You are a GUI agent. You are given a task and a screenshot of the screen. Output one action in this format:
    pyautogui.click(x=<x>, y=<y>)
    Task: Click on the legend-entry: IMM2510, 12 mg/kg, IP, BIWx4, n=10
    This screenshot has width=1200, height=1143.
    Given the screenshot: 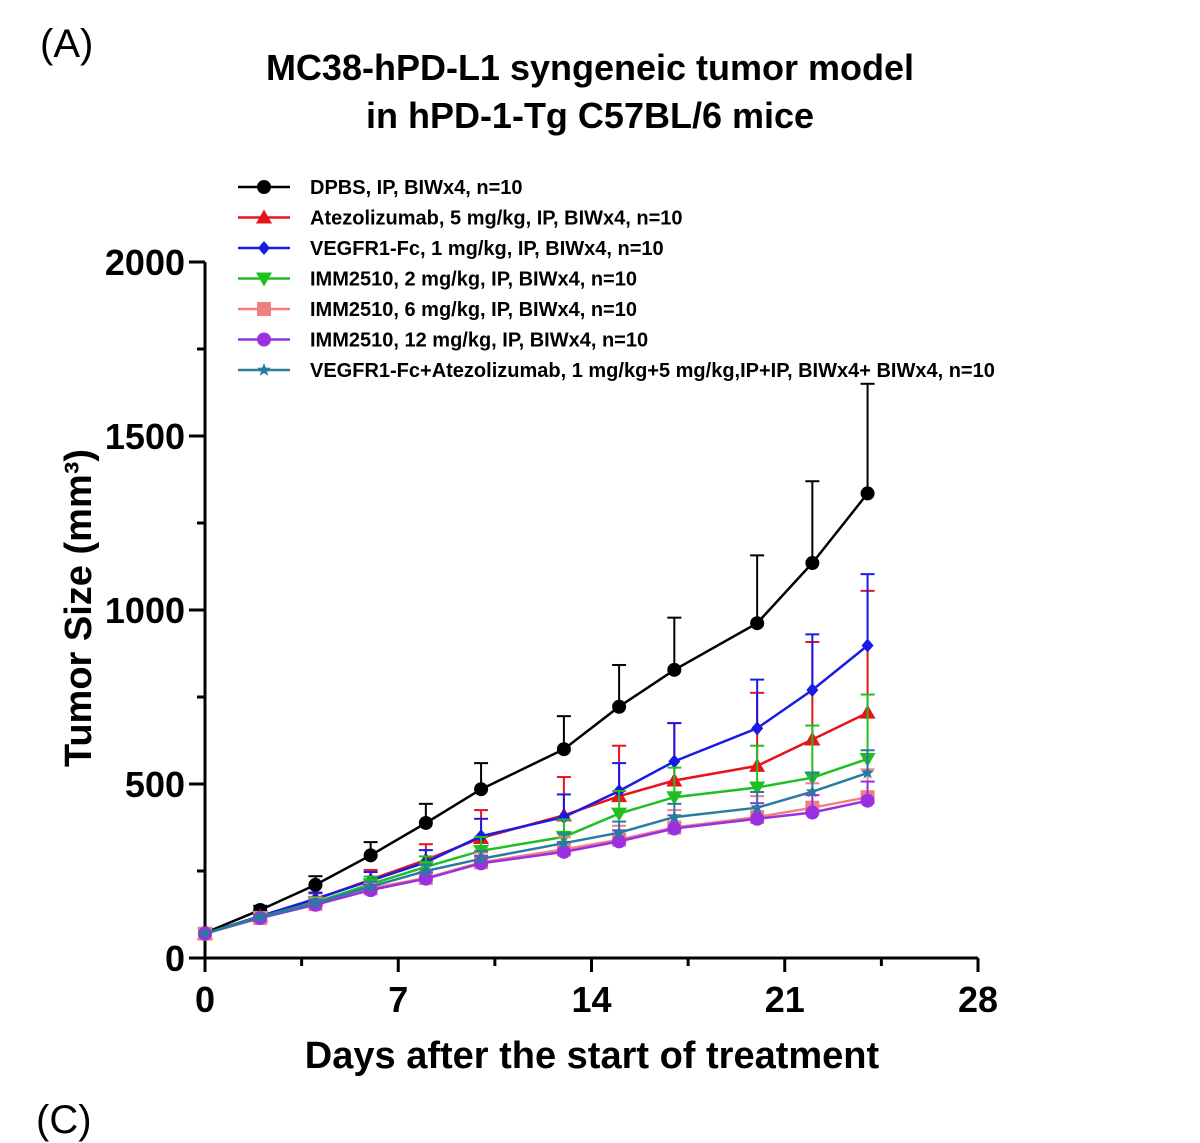 What is the action you would take?
    pyautogui.click(x=443, y=341)
    